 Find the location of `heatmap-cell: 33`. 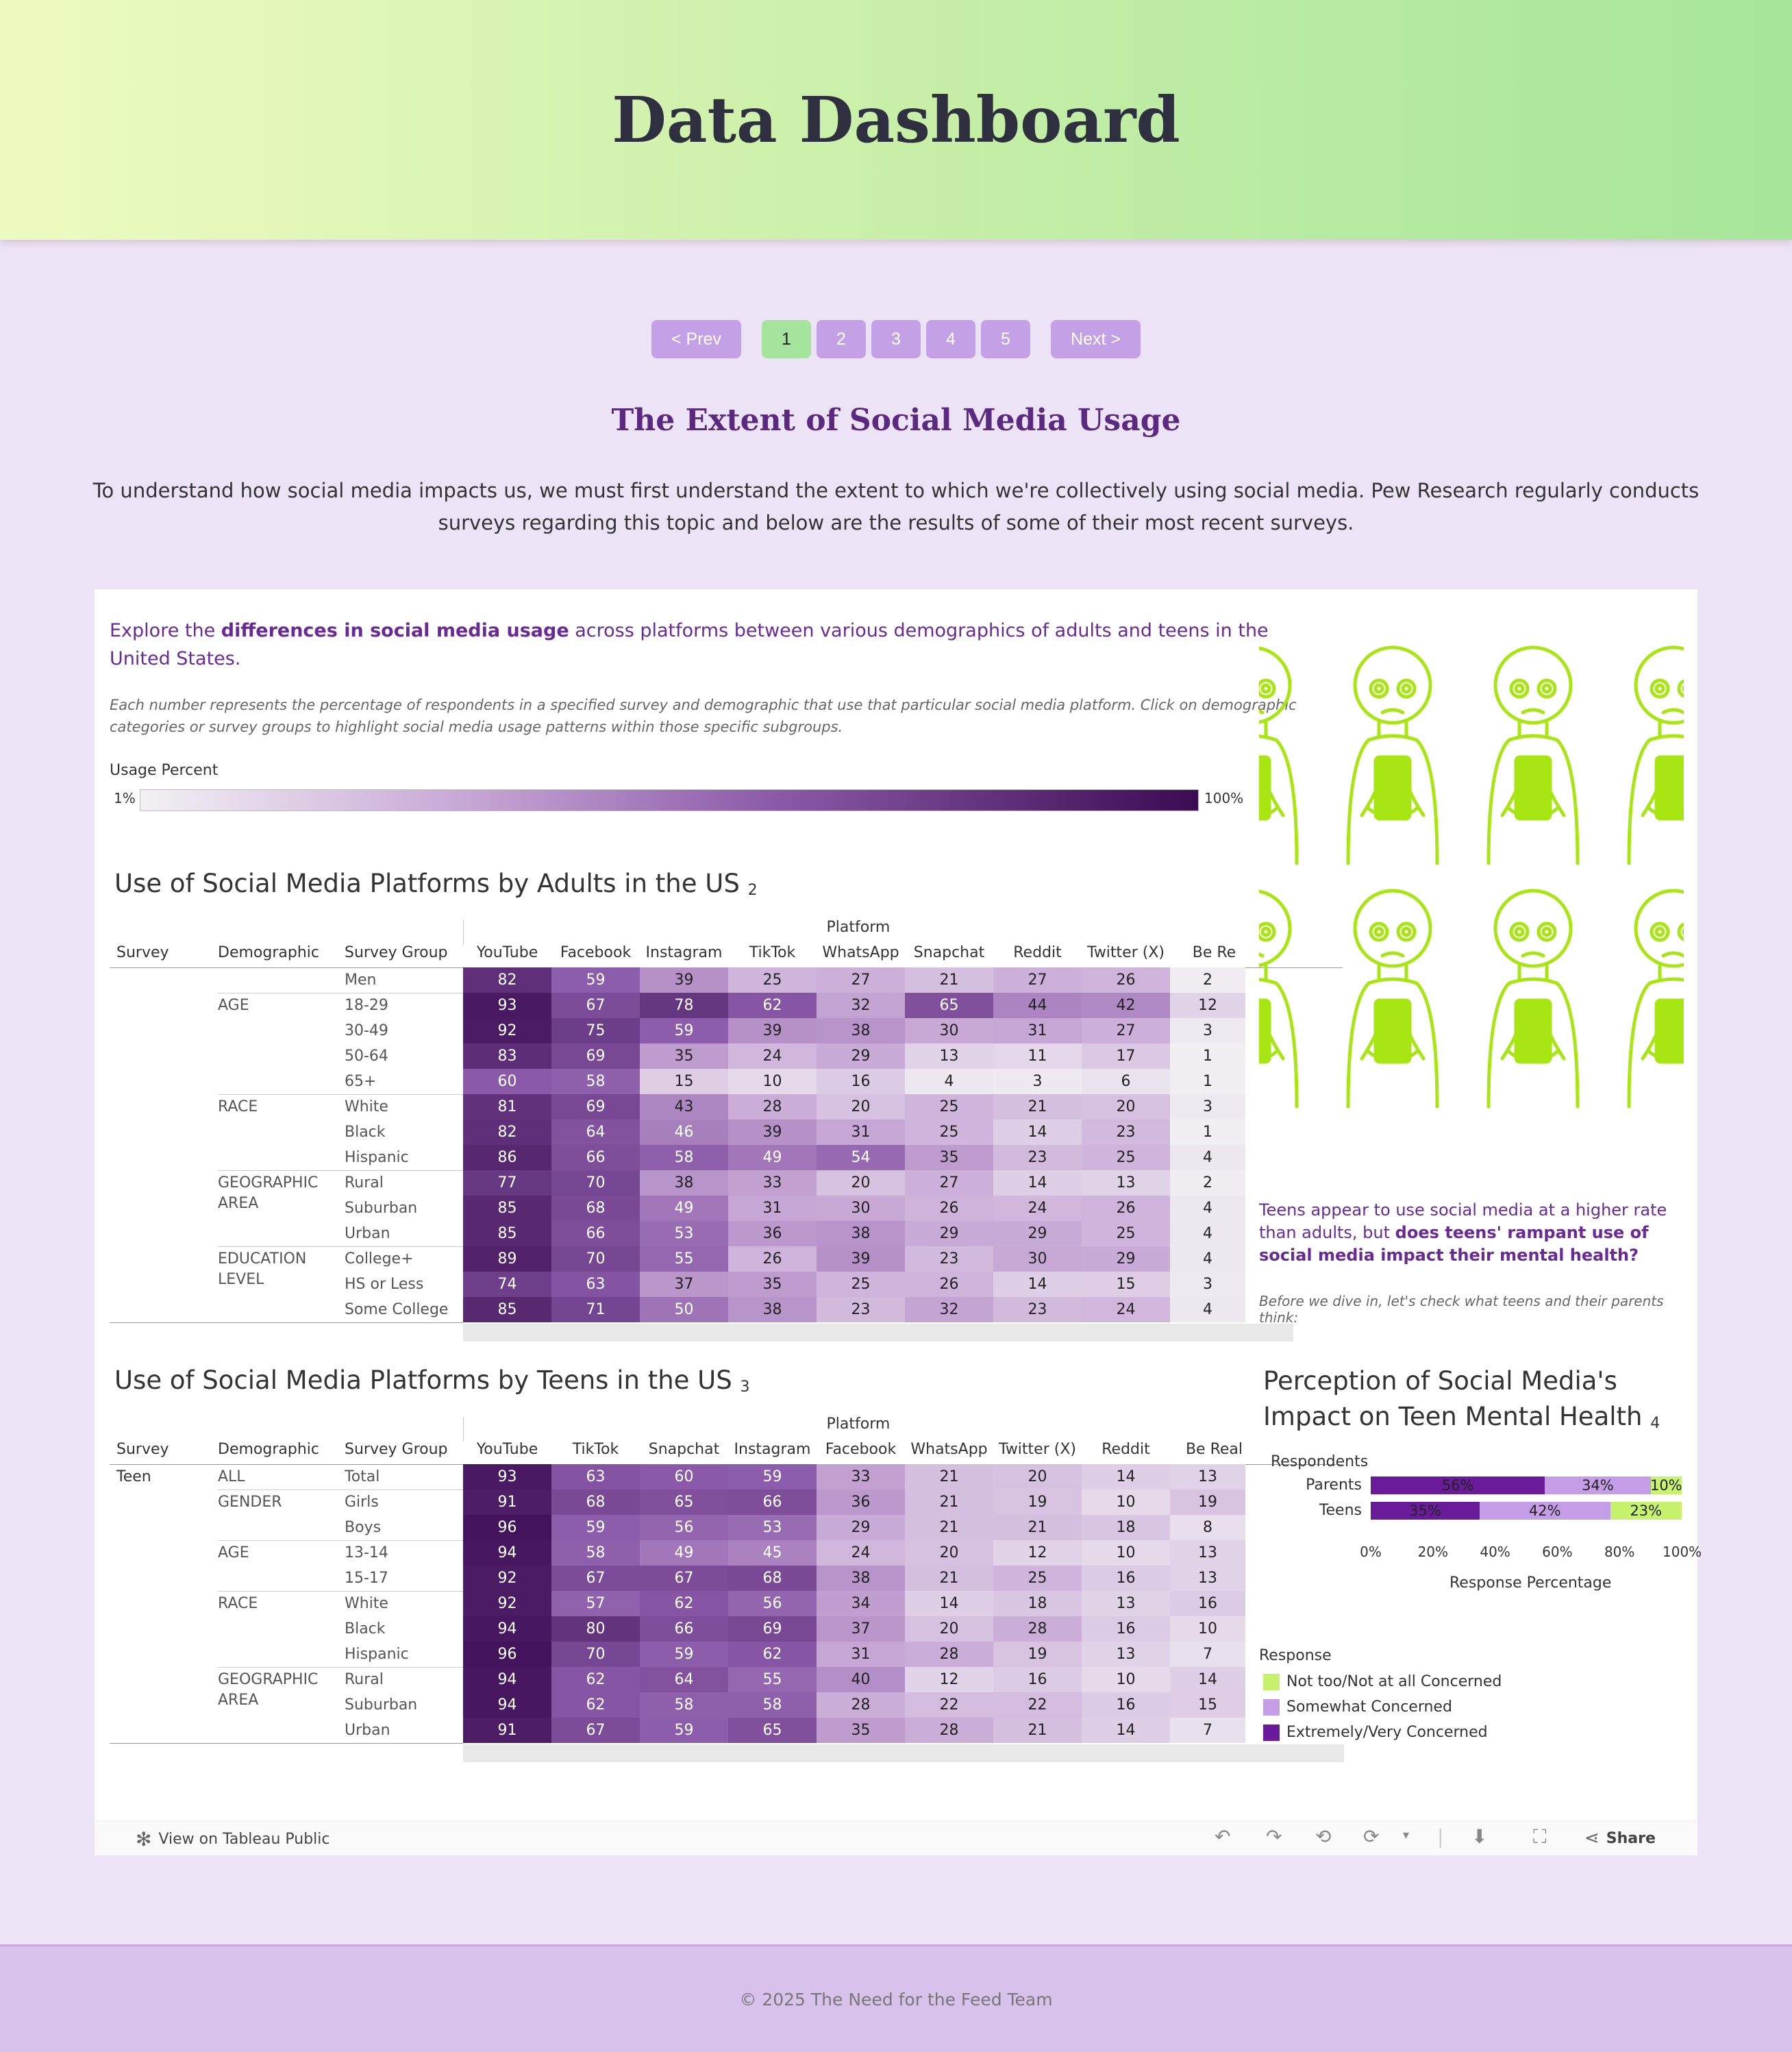

heatmap-cell: 33 is located at coordinates (772, 1183).